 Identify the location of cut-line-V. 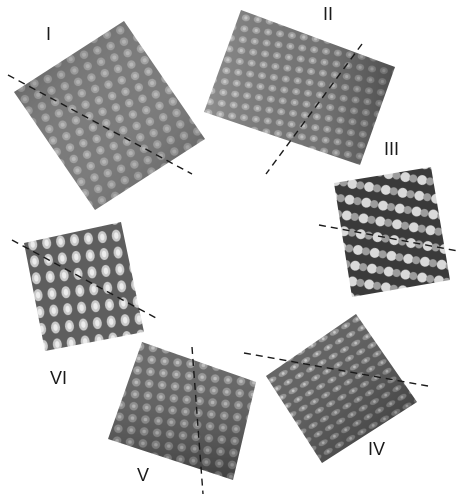
(197, 420).